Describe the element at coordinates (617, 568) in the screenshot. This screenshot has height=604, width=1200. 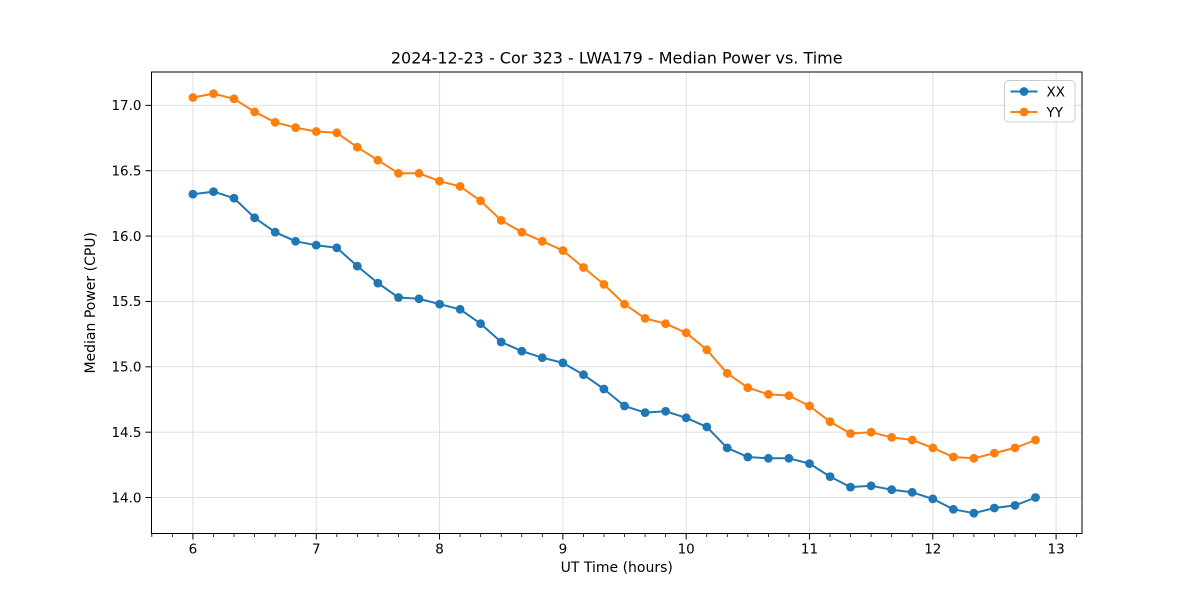
I see `x-axis-label: UT Time (hours)` at that location.